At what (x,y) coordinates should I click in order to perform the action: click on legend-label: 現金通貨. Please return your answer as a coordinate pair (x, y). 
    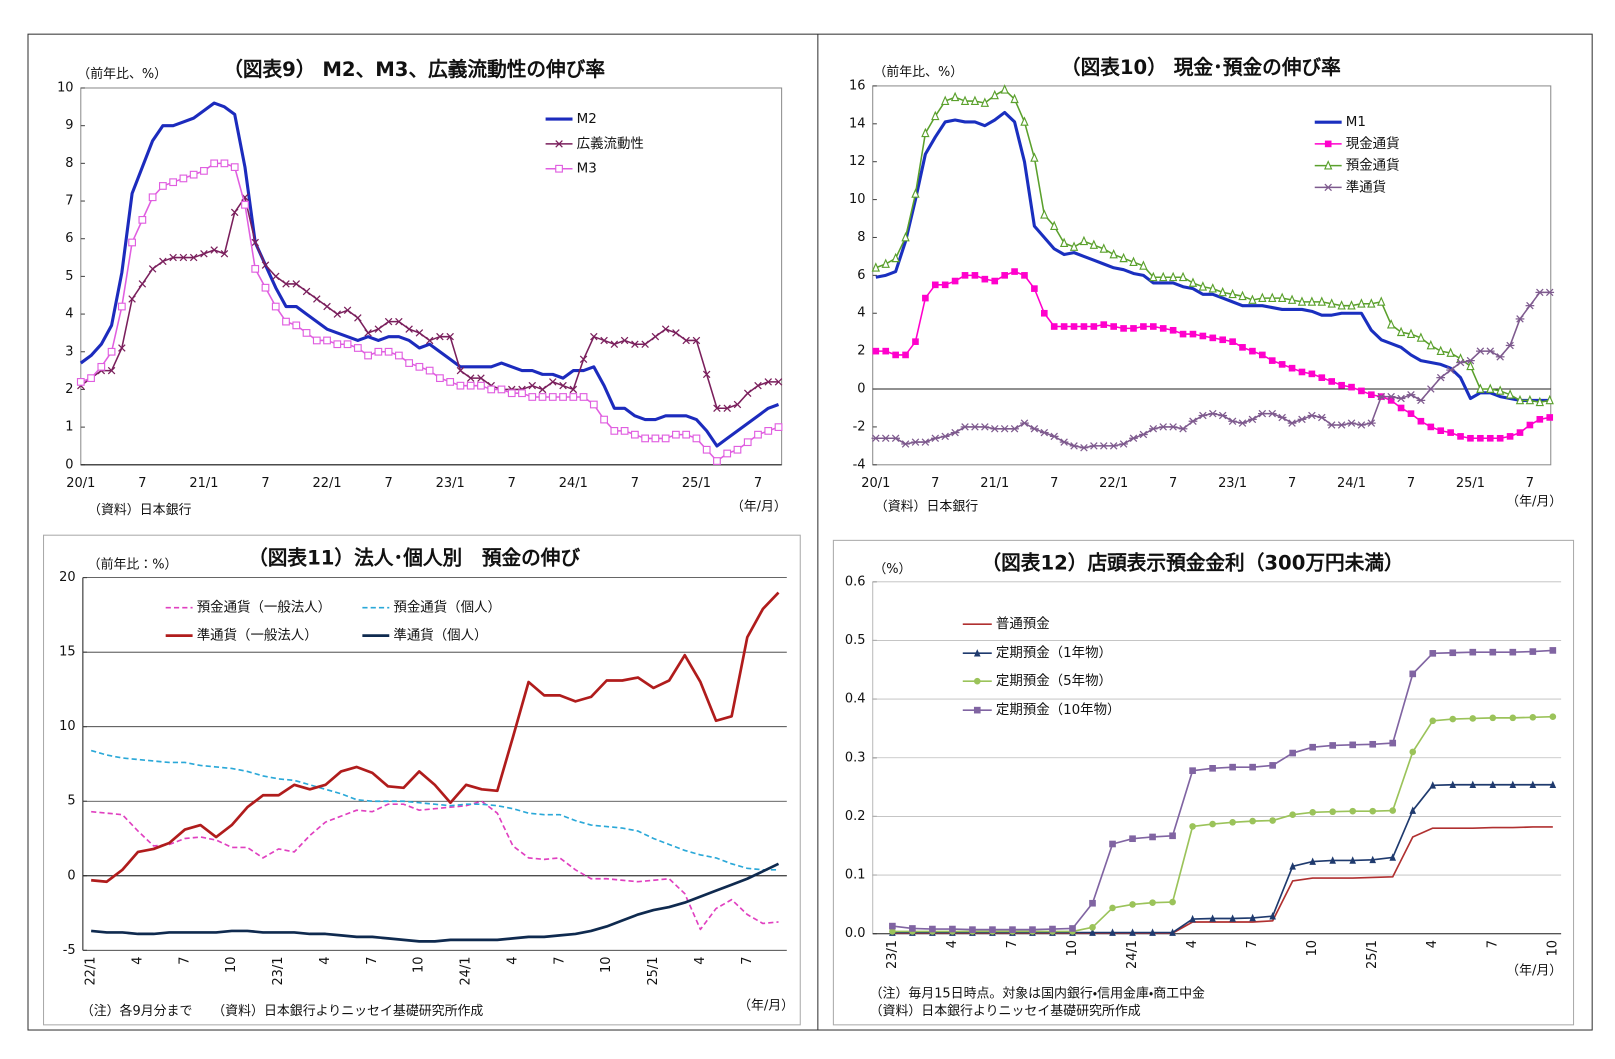
    Looking at the image, I should click on (1373, 143).